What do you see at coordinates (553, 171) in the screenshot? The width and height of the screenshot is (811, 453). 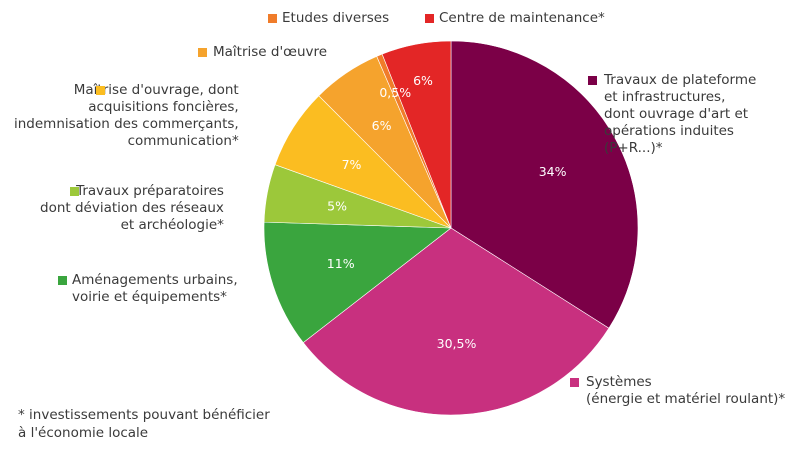 I see `pie-slice-label: 34%` at bounding box center [553, 171].